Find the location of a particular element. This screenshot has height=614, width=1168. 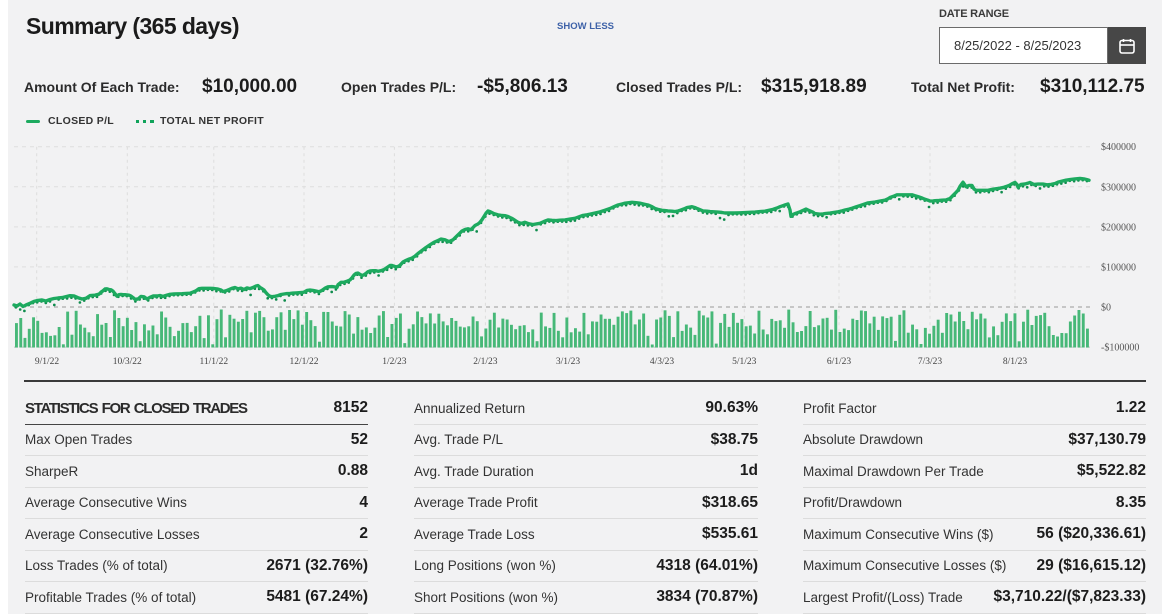

svg-text: 2/1/23 is located at coordinates (485, 362).